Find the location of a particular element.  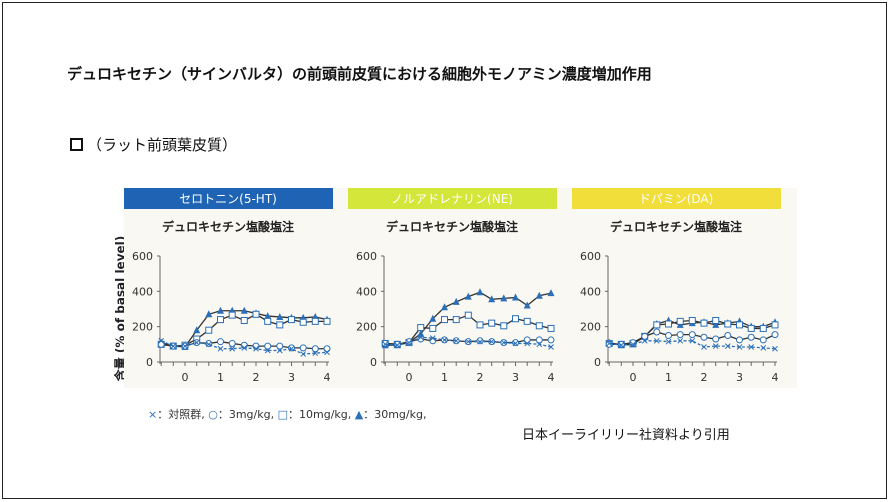

panel-header-label: セロトニン(5-HT) is located at coordinates (228, 199).